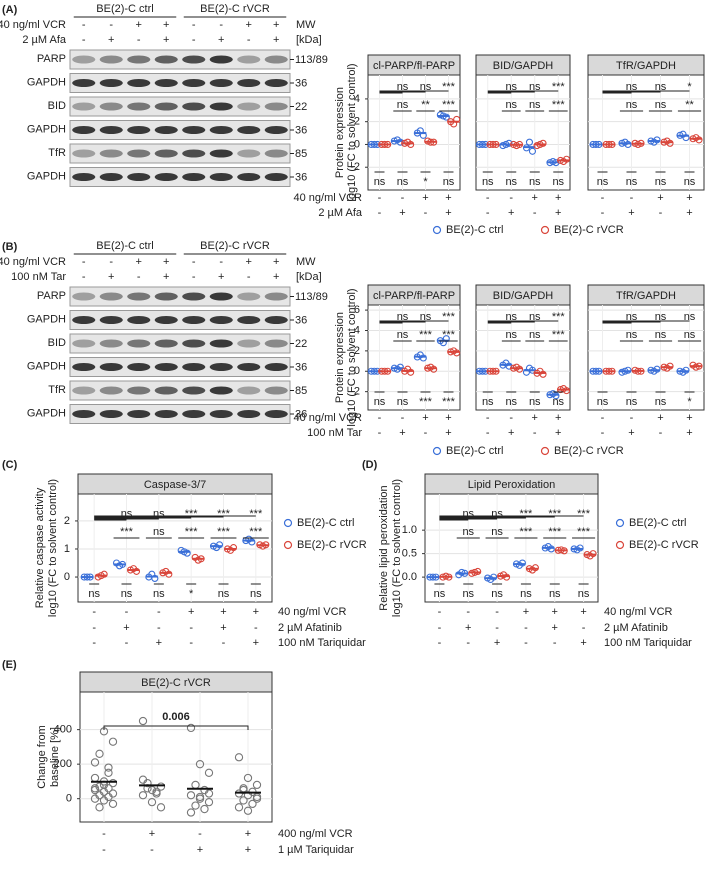 This screenshot has height=878, width=709. What do you see at coordinates (124, 246) in the screenshot?
I see `group-label: BE(2)-C ctrl` at bounding box center [124, 246].